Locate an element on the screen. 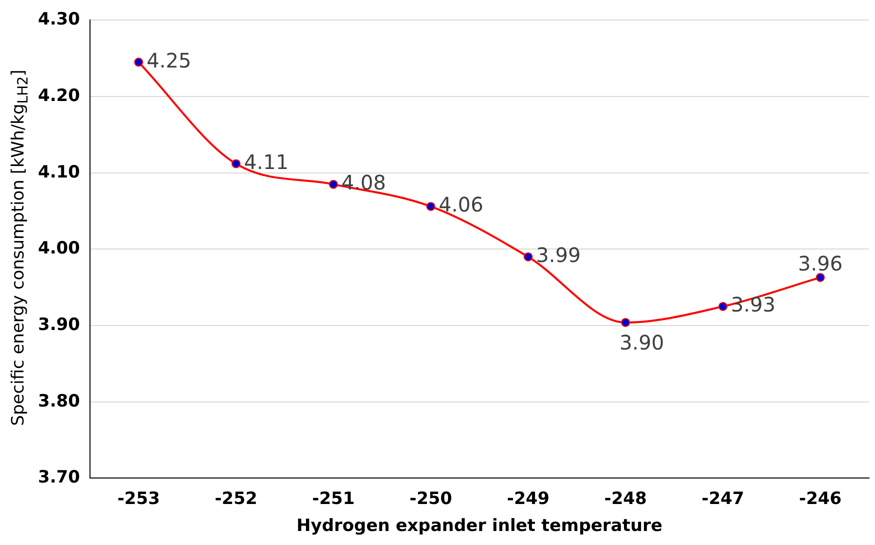 This screenshot has height=545, width=875. x-tick-label: -249 is located at coordinates (528, 498).